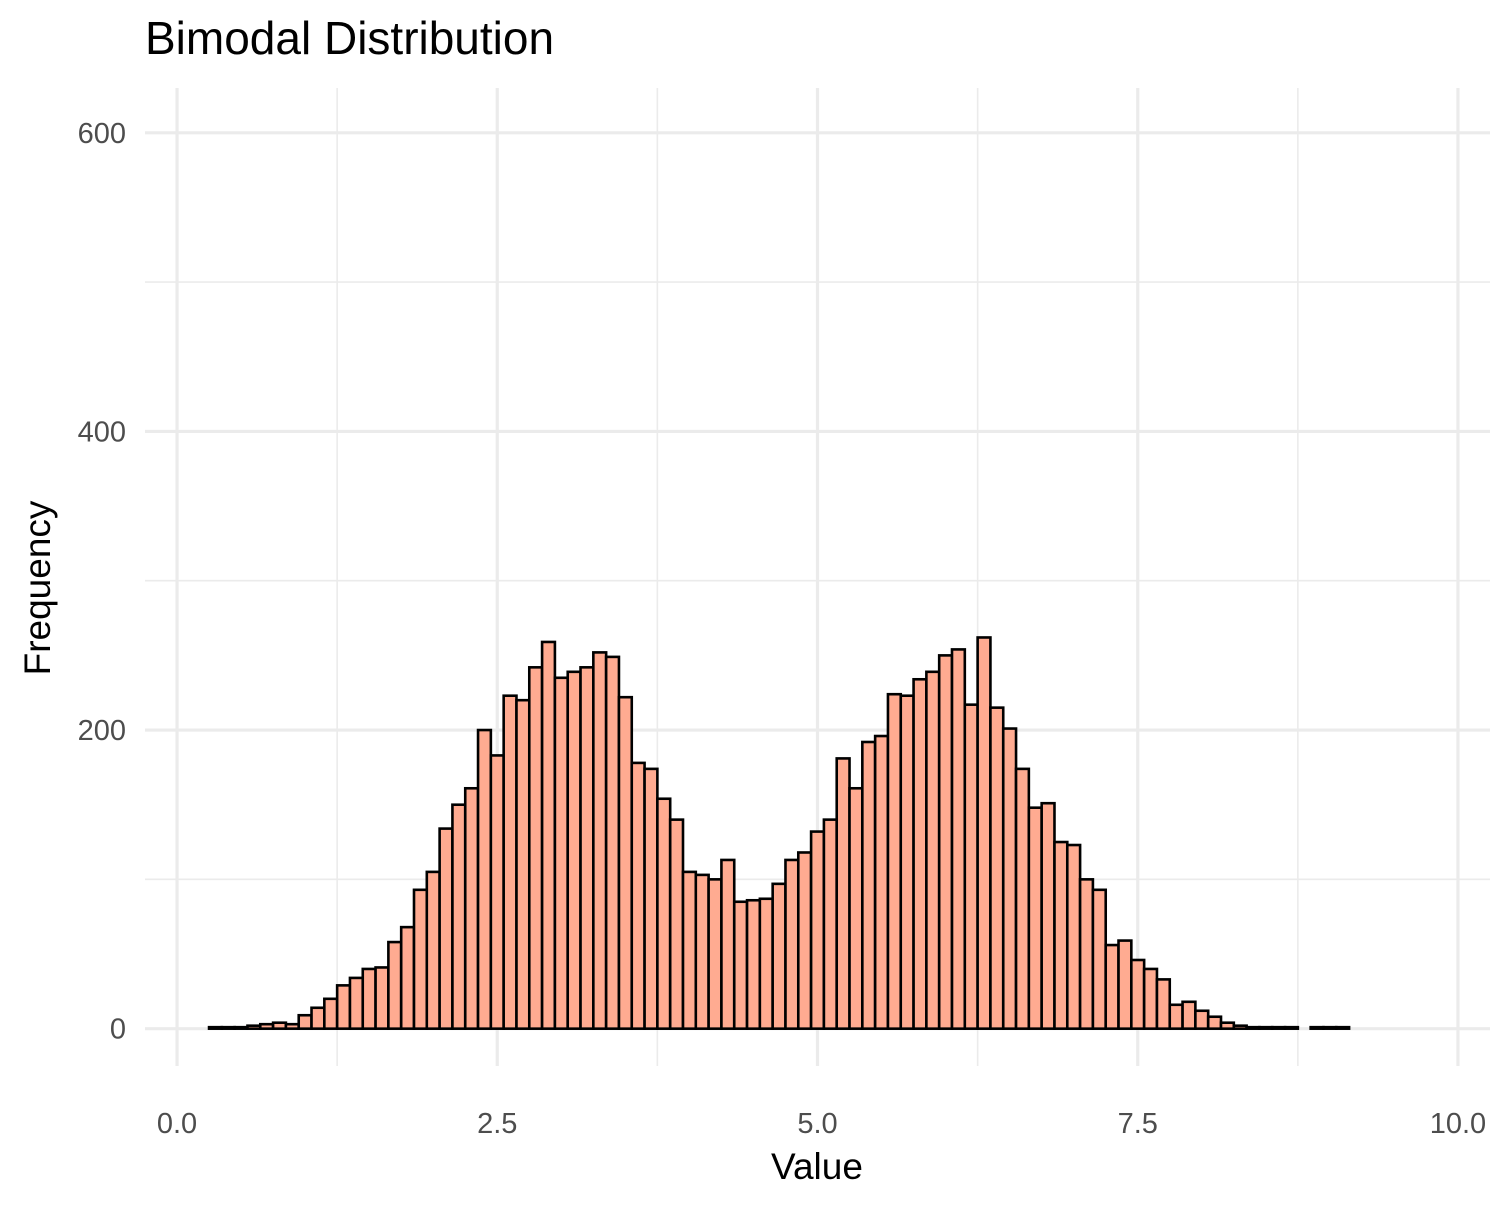  I want to click on y-axis-ticks: 0 200 400 600, so click(102, 582).